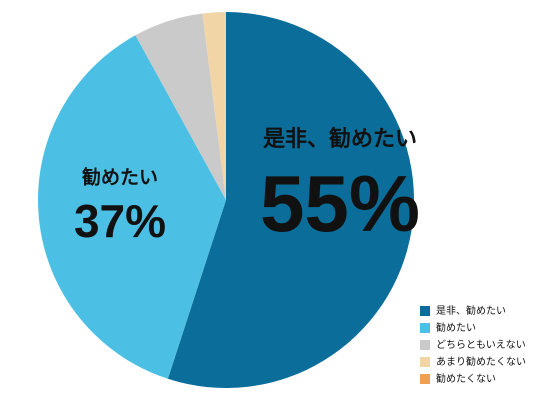 Image resolution: width=547 pixels, height=404 pixels. Describe the element at coordinates (120, 221) in the screenshot. I see `slice-value-label: 37%` at that location.